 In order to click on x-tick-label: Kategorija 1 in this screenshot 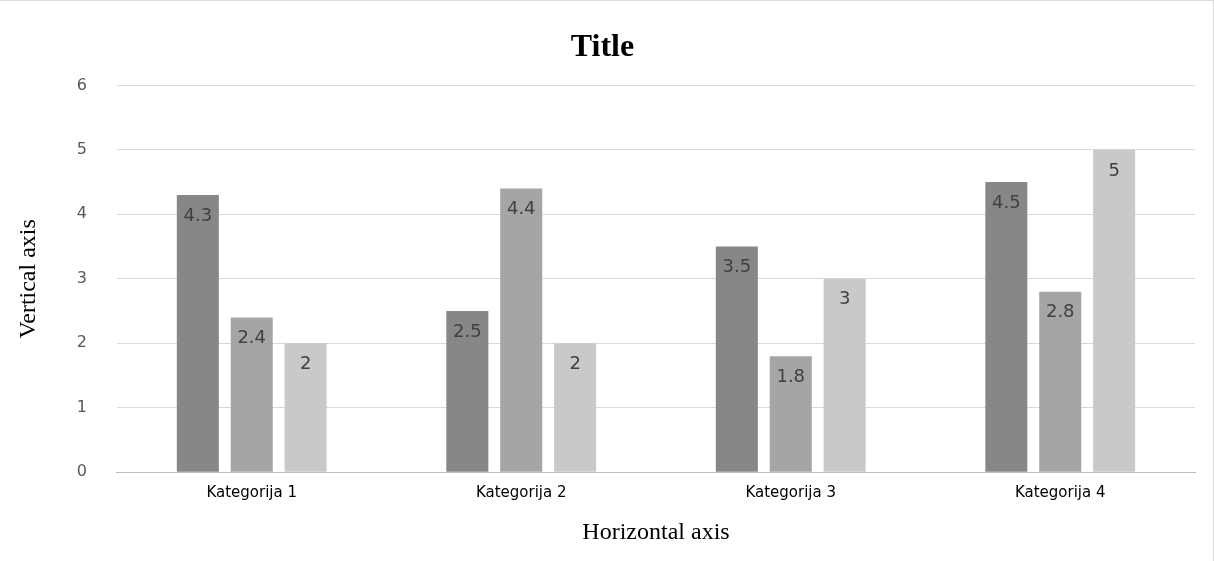, I will do `click(252, 492)`.